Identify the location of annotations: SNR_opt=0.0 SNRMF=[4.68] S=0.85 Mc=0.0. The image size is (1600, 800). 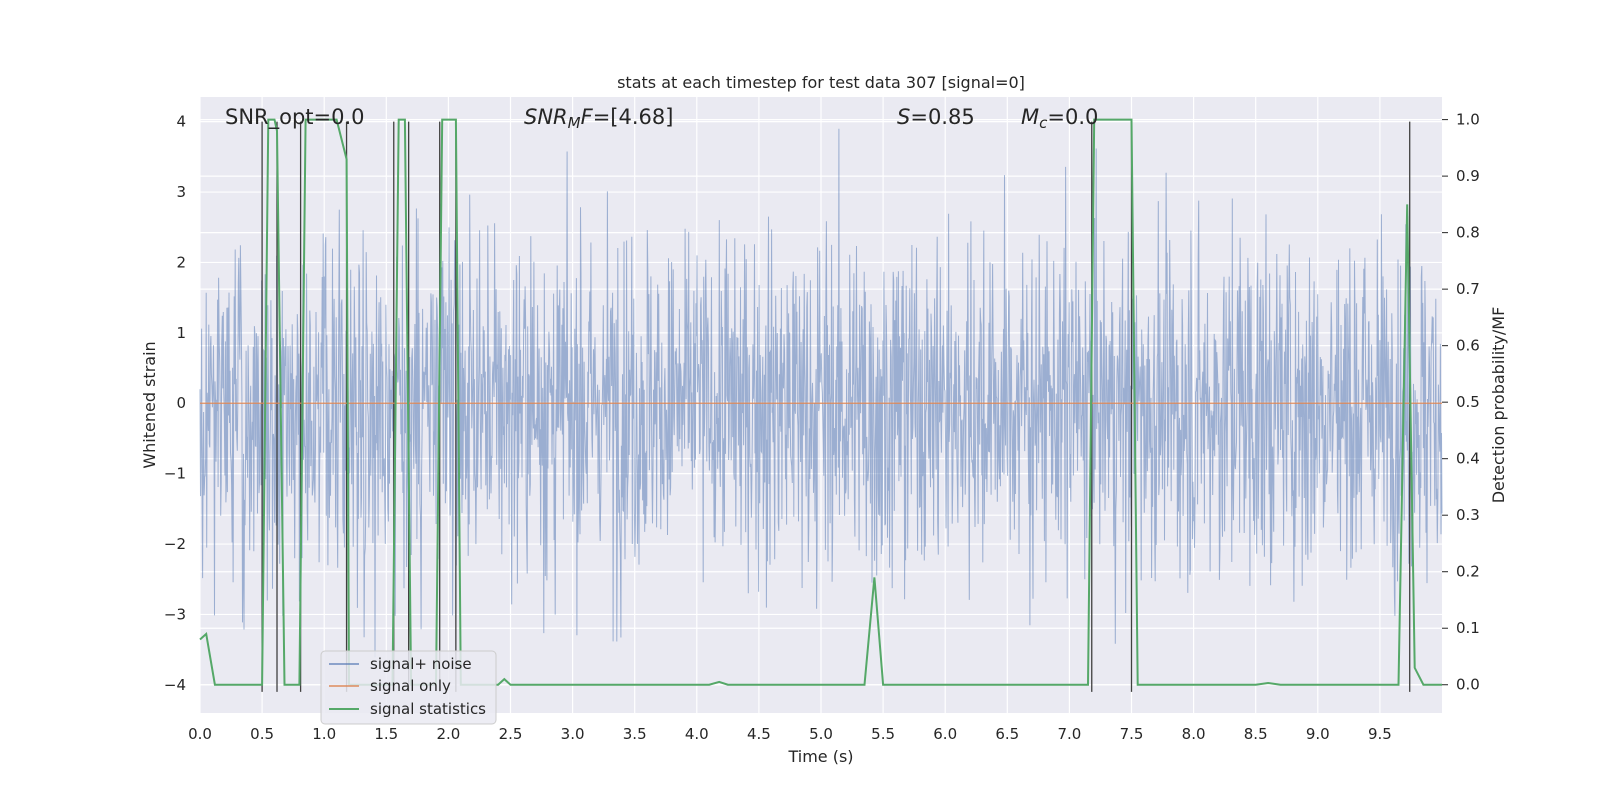
(661, 118).